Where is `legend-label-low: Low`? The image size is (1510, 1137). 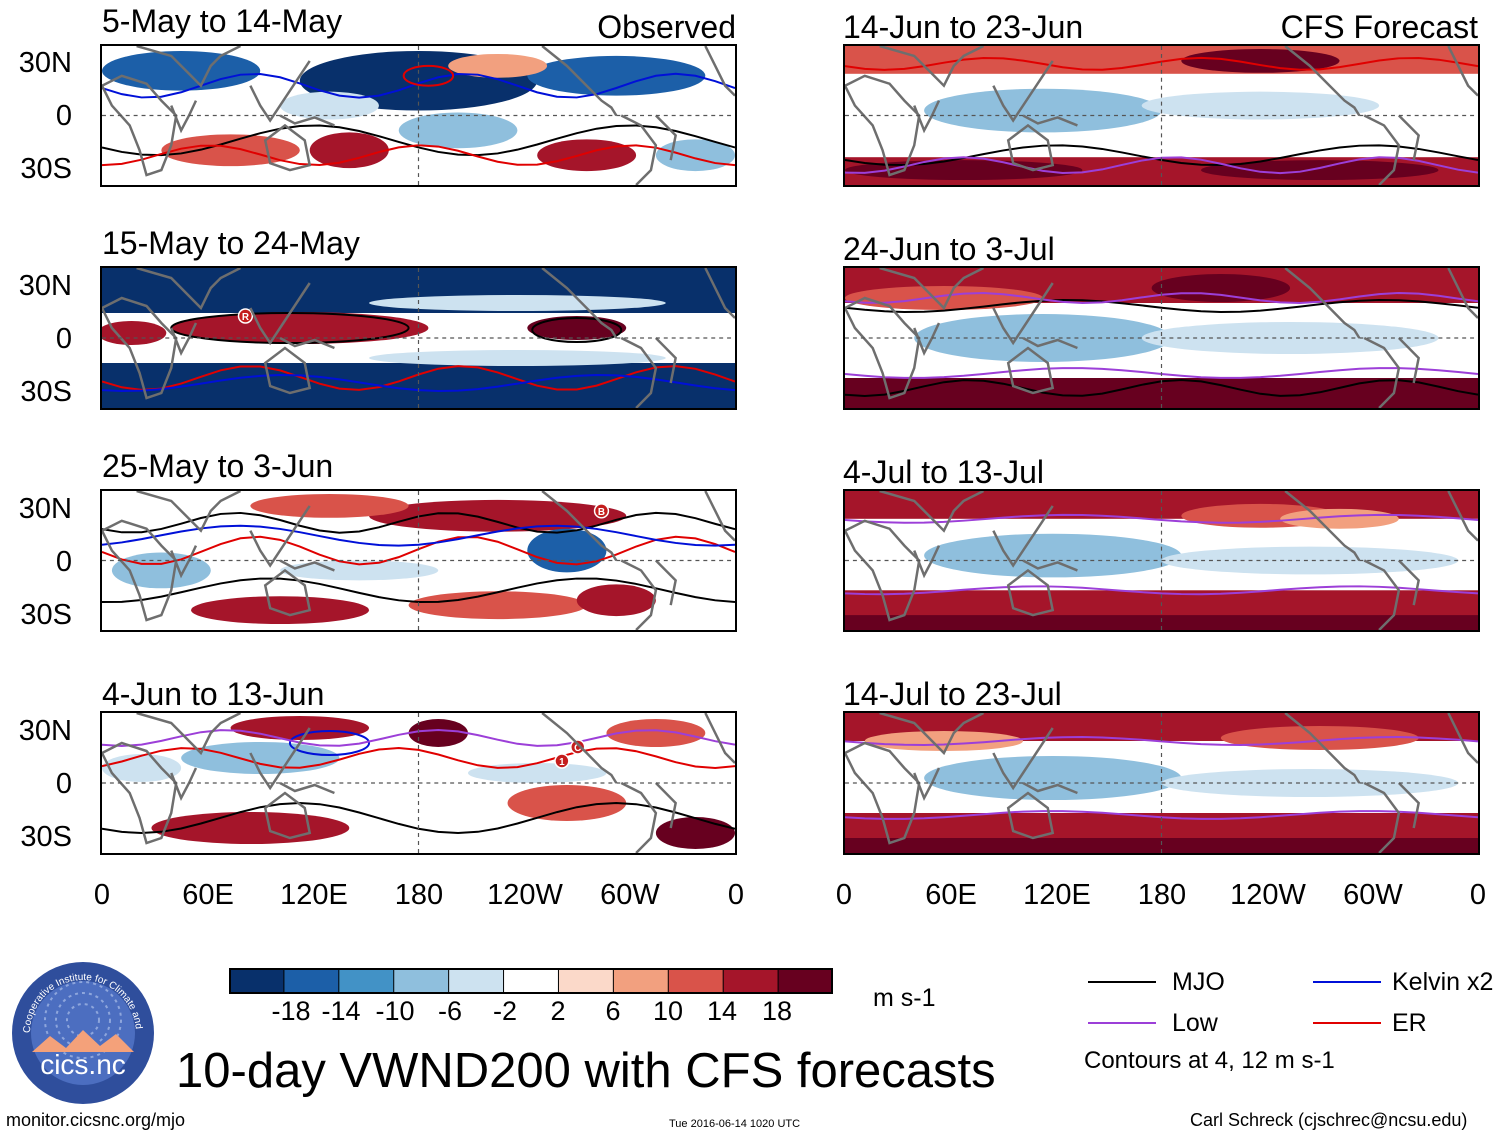
legend-label-low: Low is located at coordinates (1195, 1023).